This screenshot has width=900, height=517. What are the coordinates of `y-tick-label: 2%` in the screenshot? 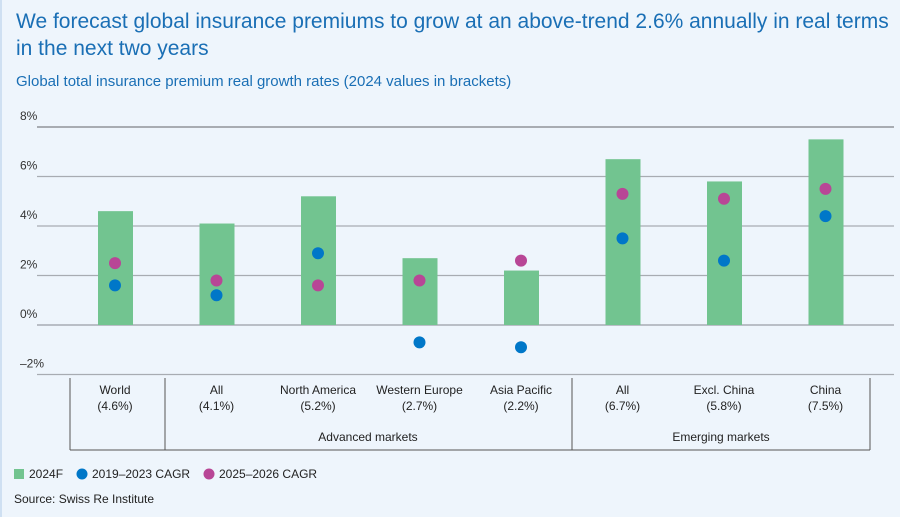 It's located at (29, 265).